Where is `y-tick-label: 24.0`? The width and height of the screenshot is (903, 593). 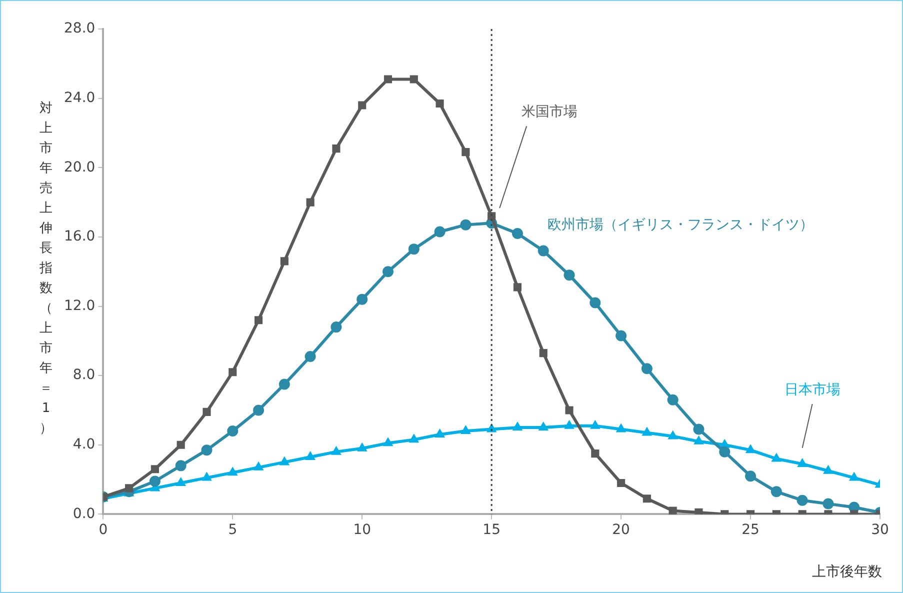 y-tick-label: 24.0 is located at coordinates (80, 98).